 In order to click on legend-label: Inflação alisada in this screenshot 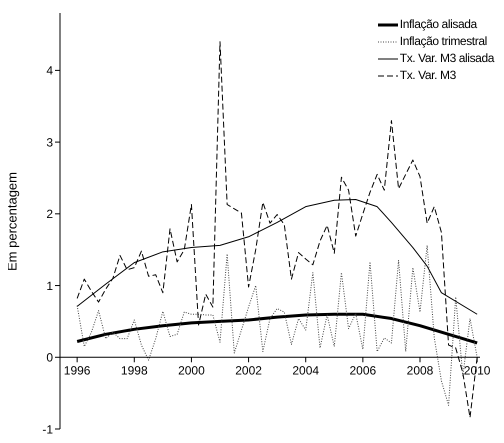, I will do `click(438, 24)`.